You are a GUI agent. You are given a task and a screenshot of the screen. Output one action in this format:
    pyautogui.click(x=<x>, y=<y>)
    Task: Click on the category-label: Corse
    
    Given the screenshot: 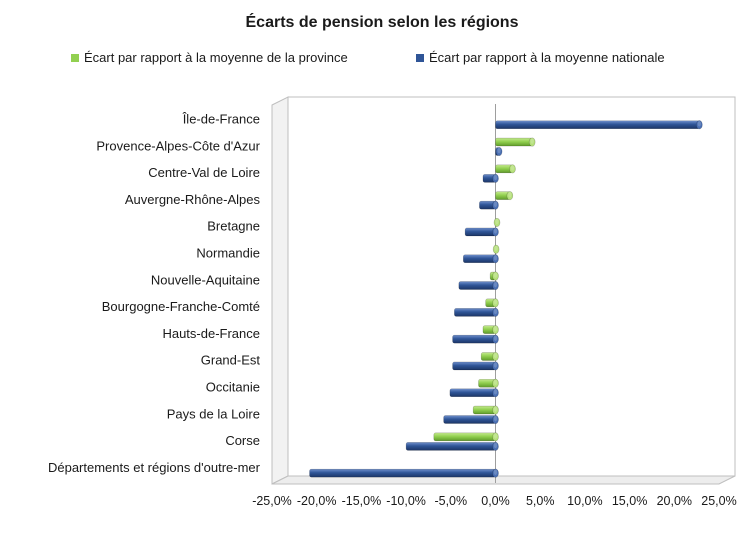 What is the action you would take?
    pyautogui.click(x=242, y=440)
    